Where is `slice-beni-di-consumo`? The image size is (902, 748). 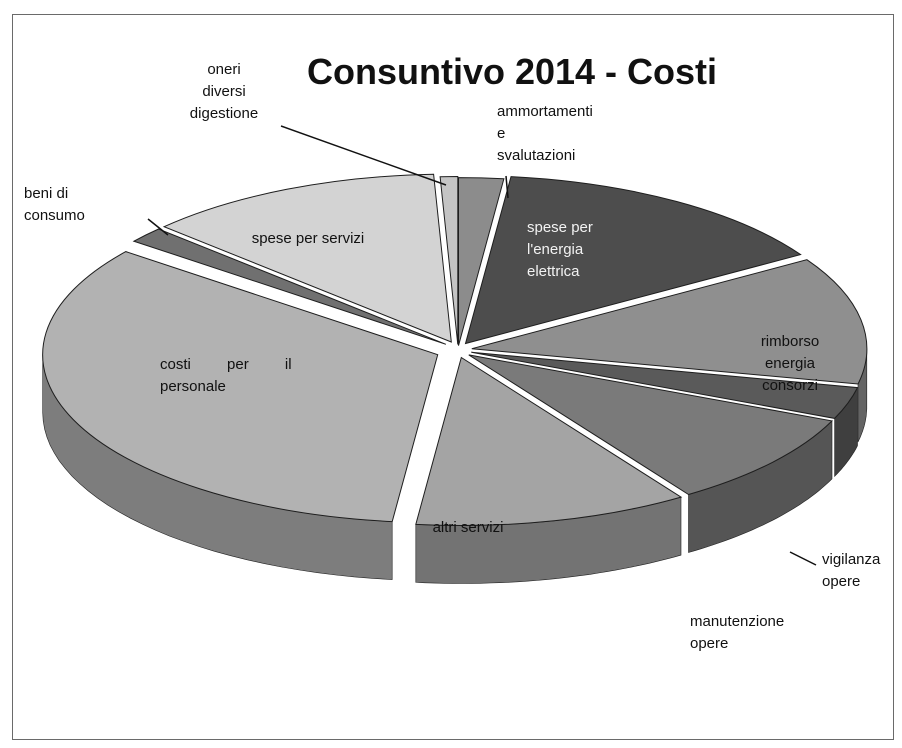
slice-beni-di-consumo is located at coordinates (289, 286).